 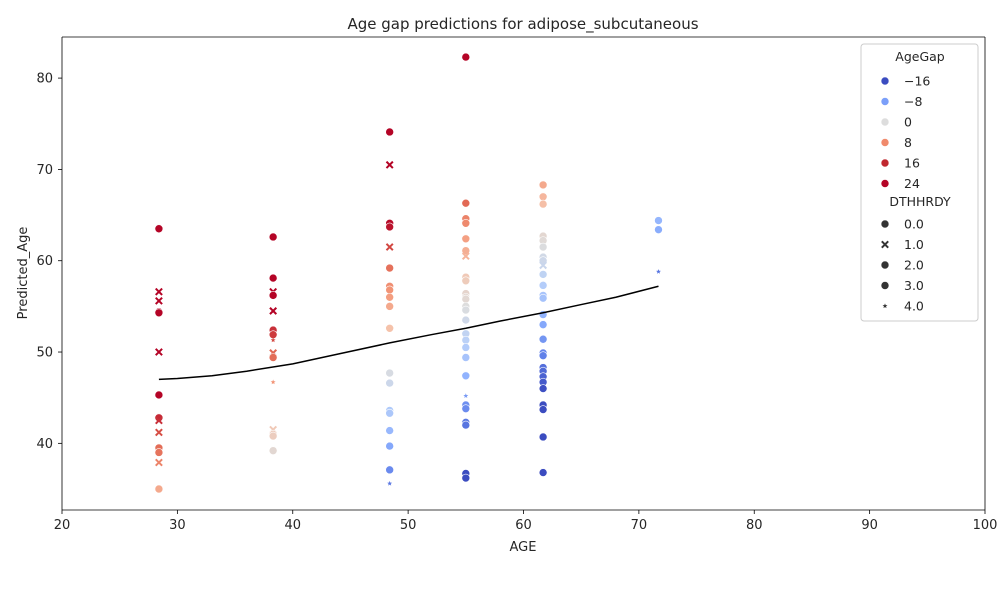 I want to click on y-tick-label-50: 50, so click(x=44, y=353).